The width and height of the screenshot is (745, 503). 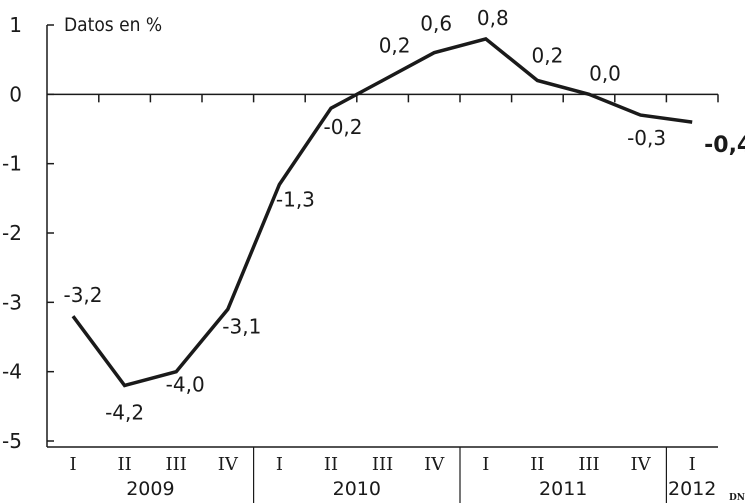 What do you see at coordinates (12, 233) in the screenshot?
I see `y-tick-label: -2` at bounding box center [12, 233].